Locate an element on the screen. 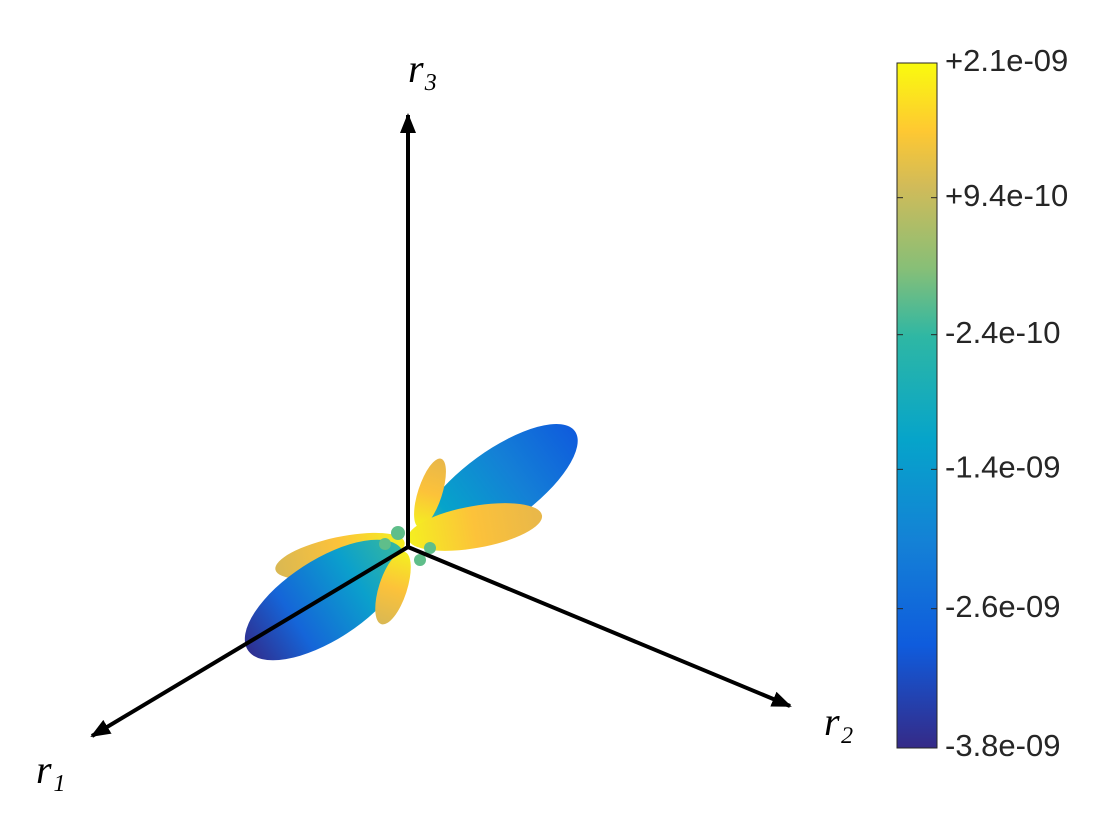 The image size is (1120, 840). y-label: r₂ is located at coordinates (838, 721).